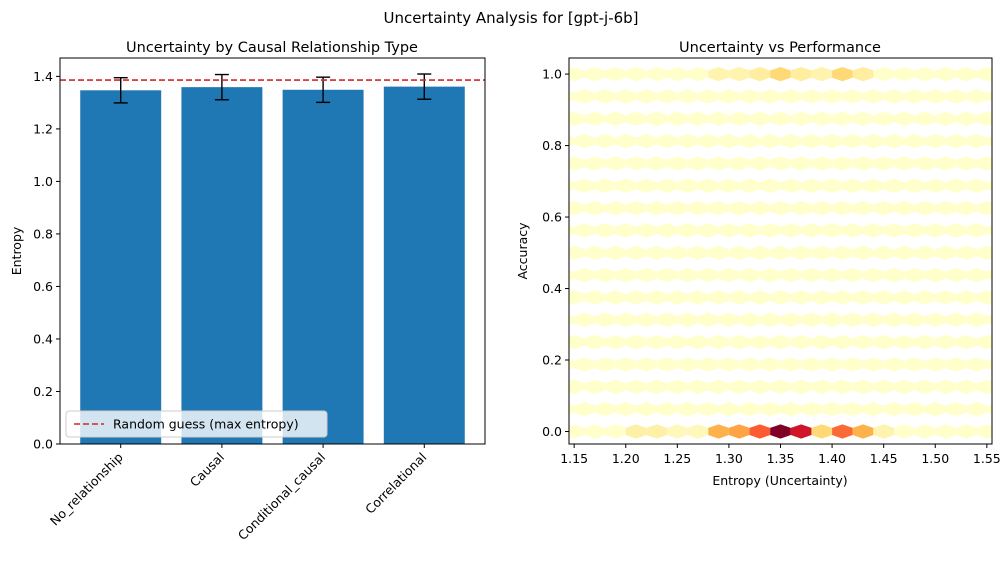 This screenshot has height=566, width=1007. Describe the element at coordinates (206, 424) in the screenshot. I see `legend-label: Random guess (max entropy)` at that location.